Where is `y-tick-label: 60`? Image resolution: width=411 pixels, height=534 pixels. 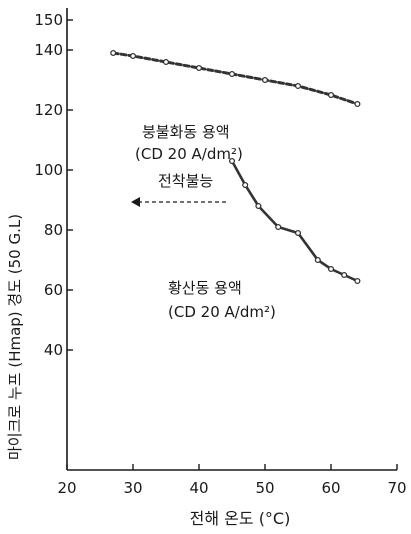 y-tick-label: 60 is located at coordinates (53, 290).